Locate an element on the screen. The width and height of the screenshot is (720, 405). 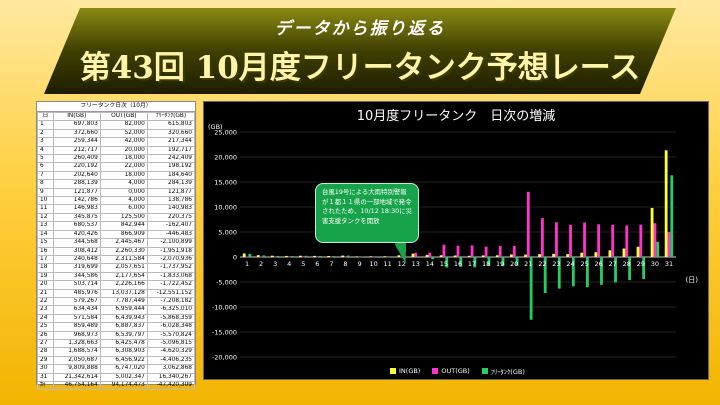
cell-day: 2 is located at coordinates (45, 133).